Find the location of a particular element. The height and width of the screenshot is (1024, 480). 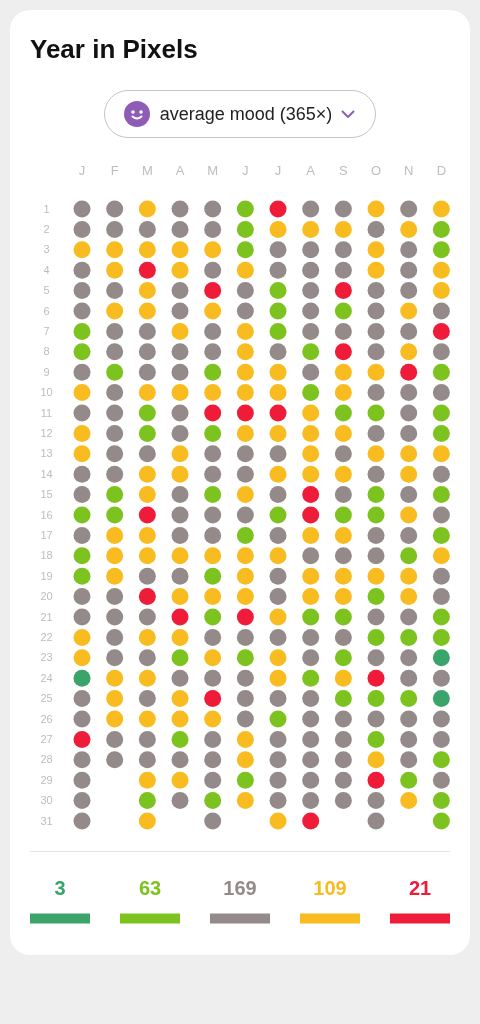

y-tick-label: 13 is located at coordinates (46, 453).